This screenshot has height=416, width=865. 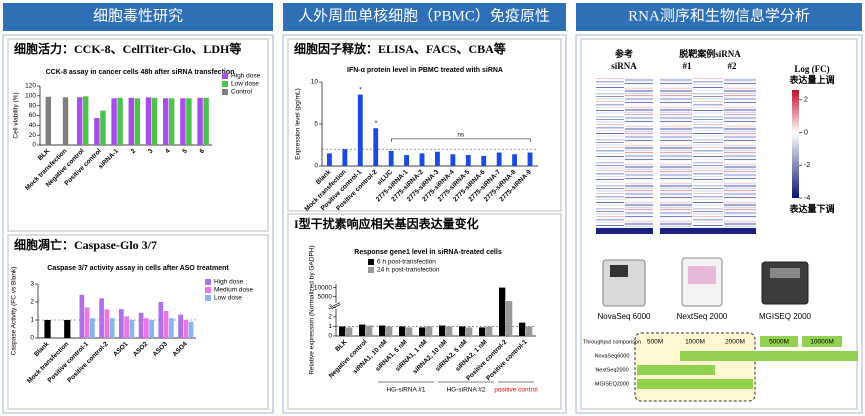 What do you see at coordinates (185, 151) in the screenshot?
I see `x-tick-label: 5` at bounding box center [185, 151].